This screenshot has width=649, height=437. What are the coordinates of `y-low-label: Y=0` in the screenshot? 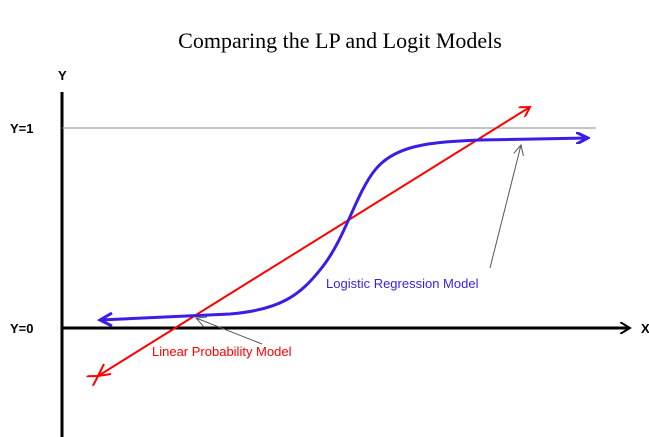 It's located at (22, 328).